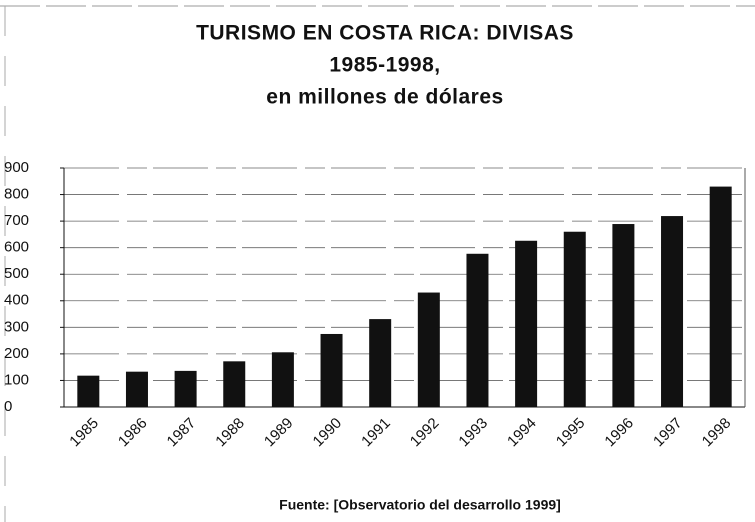 The image size is (755, 522). What do you see at coordinates (16, 247) in the screenshot?
I see `y-tick-label: 600` at bounding box center [16, 247].